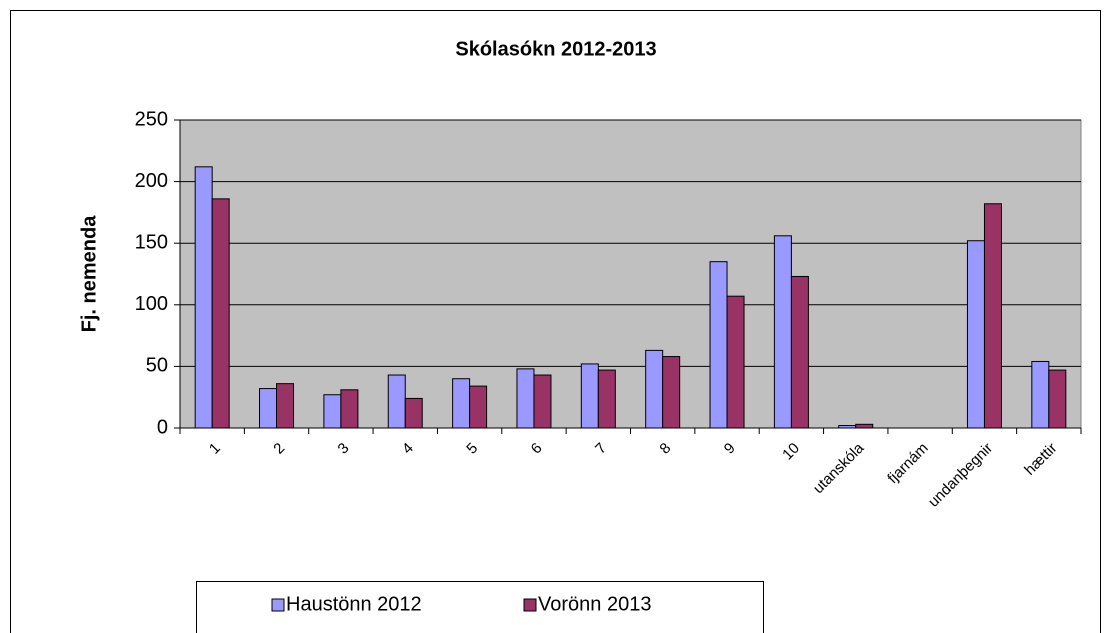 The height and width of the screenshot is (633, 1112). Describe the element at coordinates (162, 427) in the screenshot. I see `y-tick-label: 0` at that location.